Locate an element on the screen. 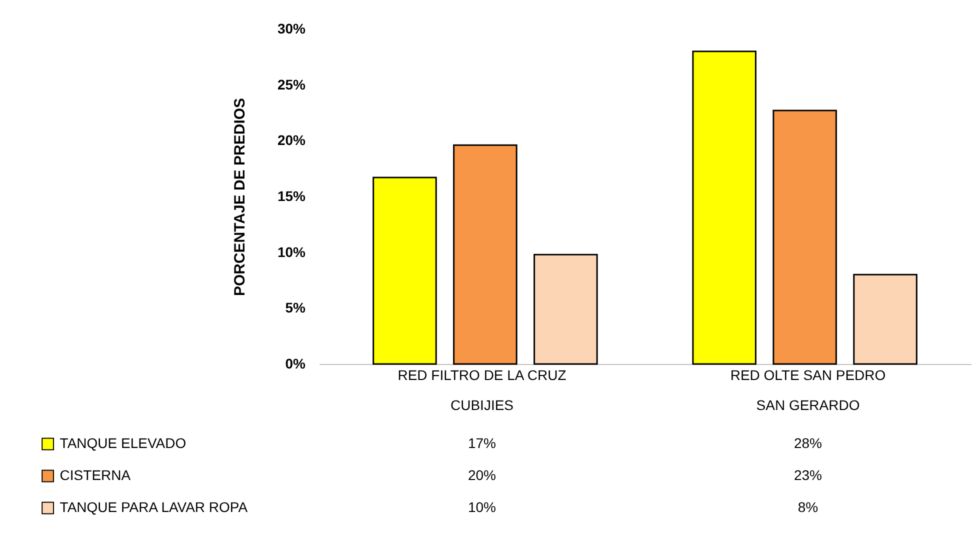 This screenshot has height=533, width=979. data-label: 8% is located at coordinates (808, 507).